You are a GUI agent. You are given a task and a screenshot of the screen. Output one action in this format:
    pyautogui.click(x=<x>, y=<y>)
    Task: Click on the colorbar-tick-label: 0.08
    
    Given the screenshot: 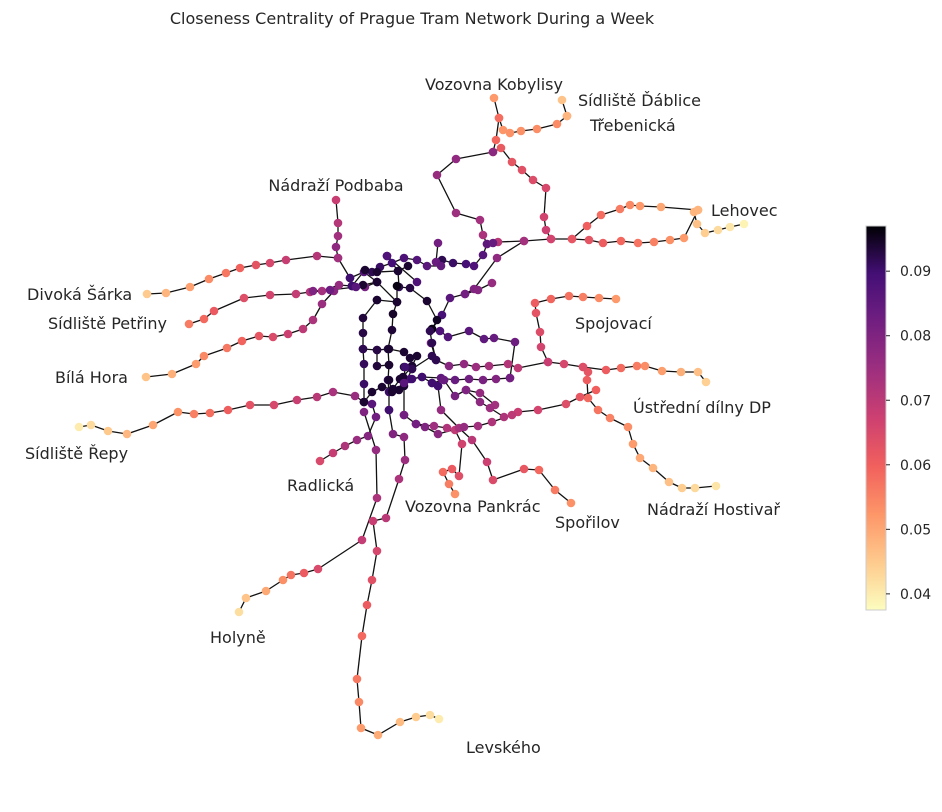 What is the action you would take?
    pyautogui.click(x=915, y=337)
    